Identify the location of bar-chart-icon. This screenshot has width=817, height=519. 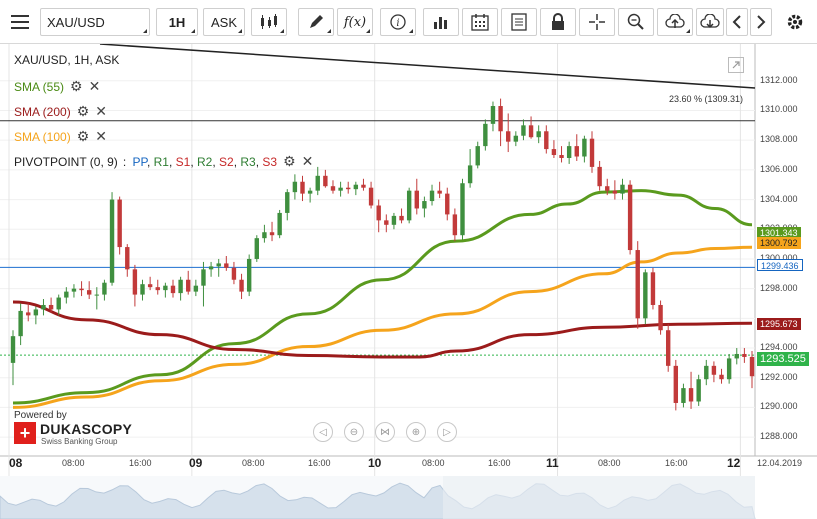
(440, 23).